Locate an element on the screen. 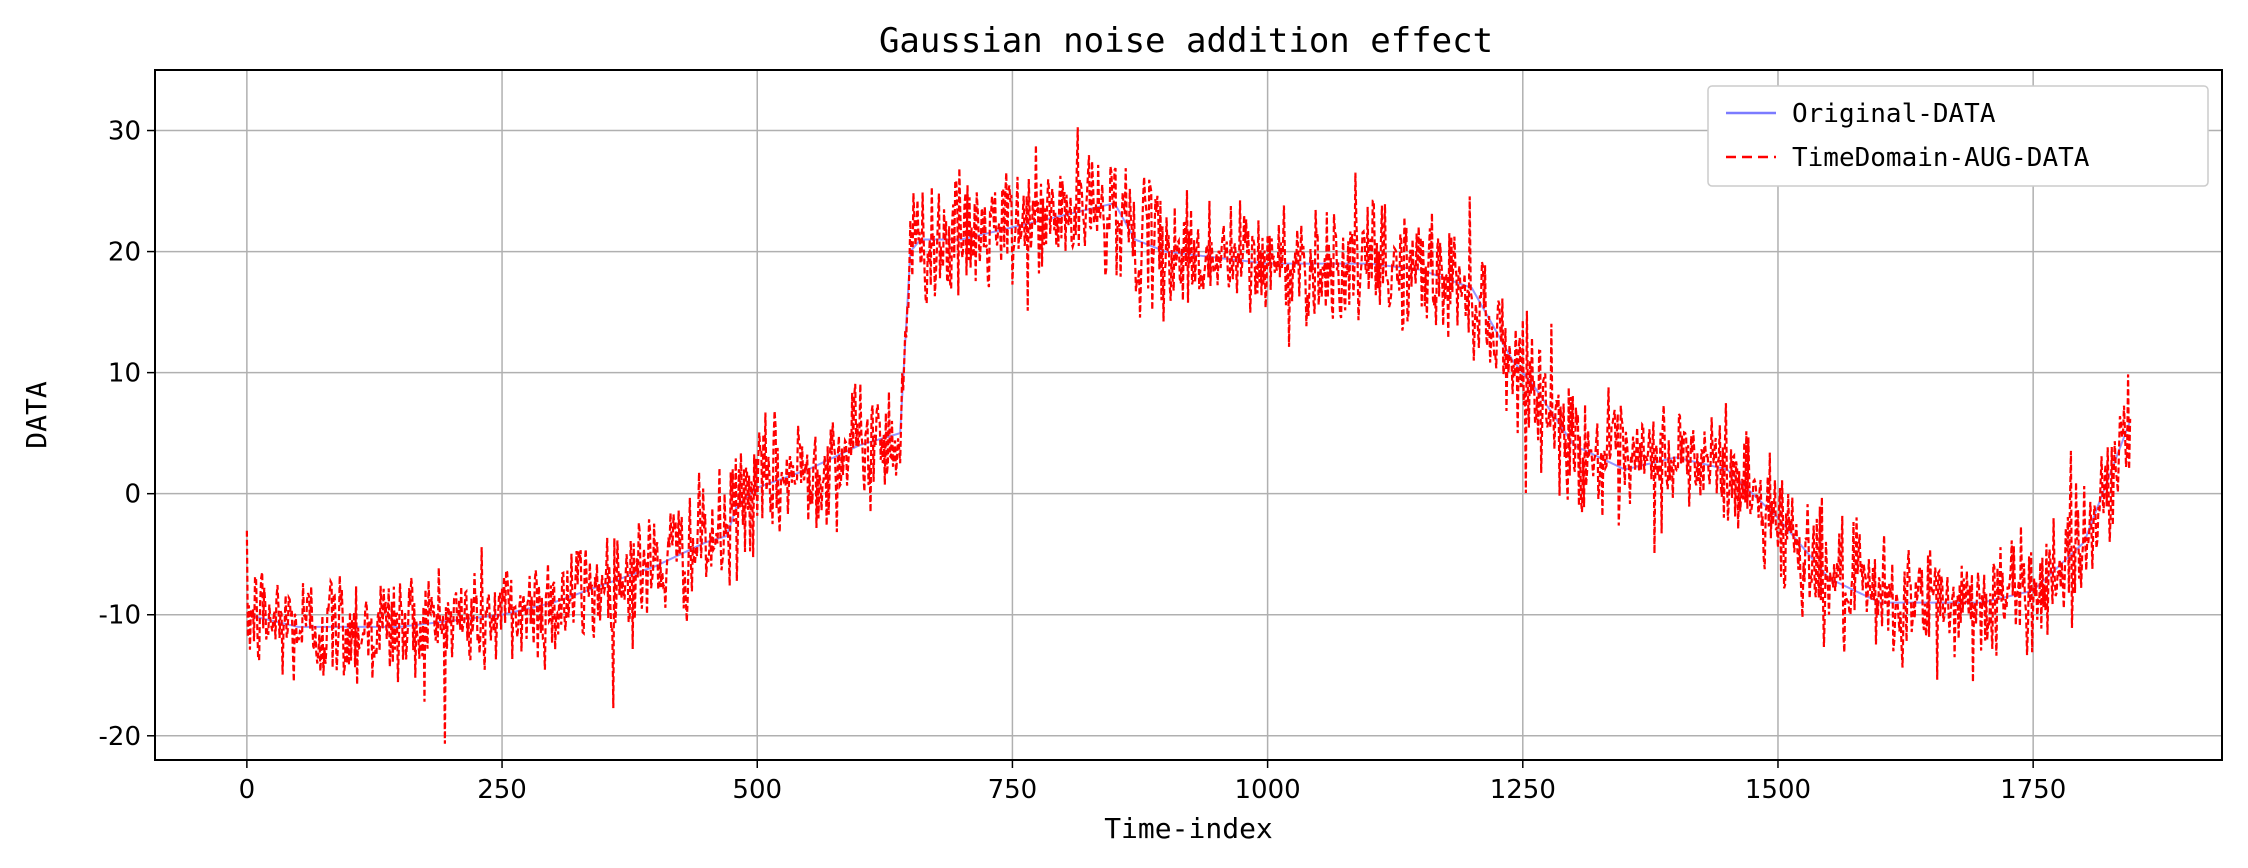 The height and width of the screenshot is (868, 2248). y-axis-title: DATA is located at coordinates (36, 415).